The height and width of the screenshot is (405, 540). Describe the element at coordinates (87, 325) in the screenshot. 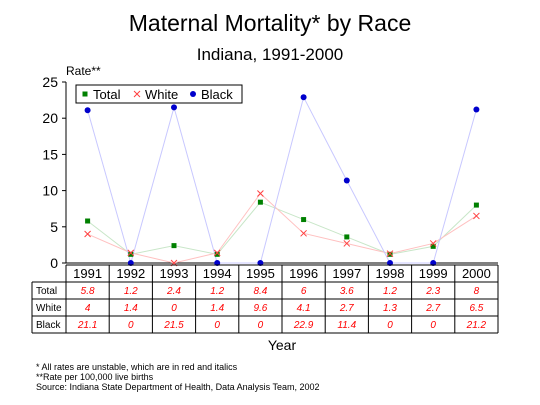

I see `table-cell: 21.1` at that location.